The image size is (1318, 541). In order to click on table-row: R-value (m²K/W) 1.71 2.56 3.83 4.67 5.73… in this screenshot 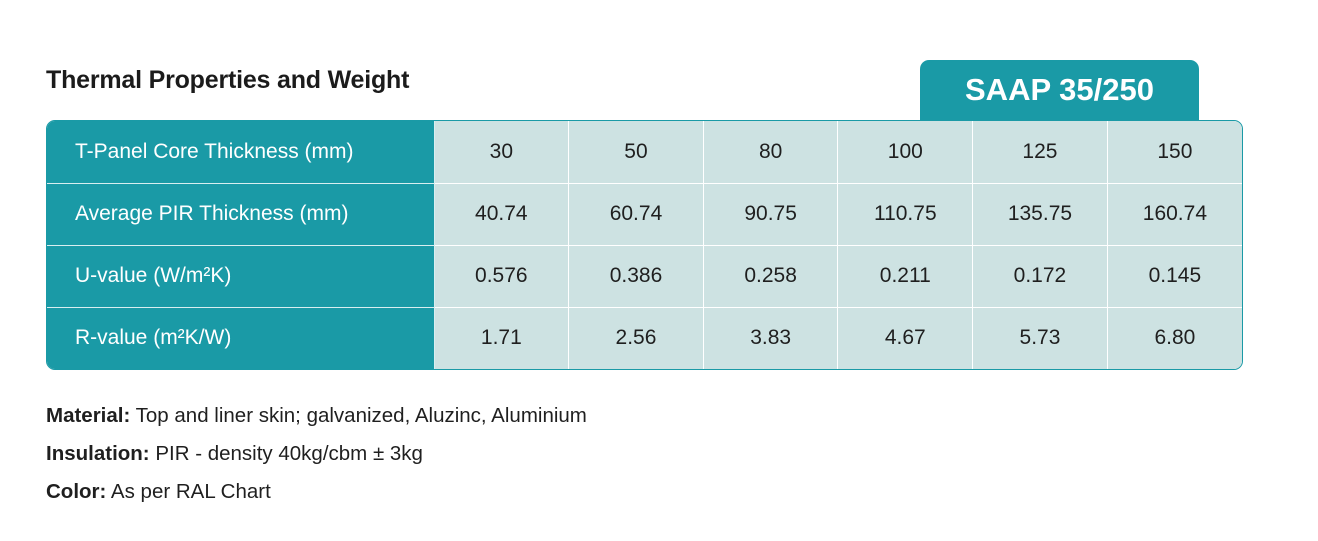, I will do `click(644, 338)`.